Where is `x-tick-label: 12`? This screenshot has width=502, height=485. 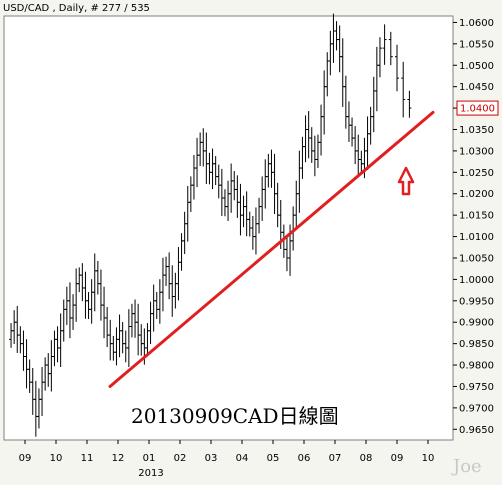 x-tick-label: 12 is located at coordinates (118, 458).